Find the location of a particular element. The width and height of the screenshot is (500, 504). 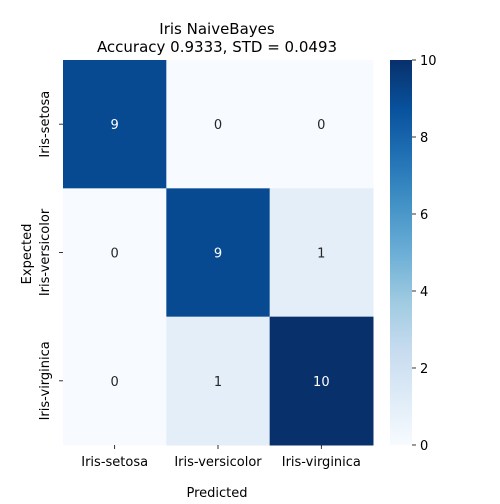

cell-value-1-2: 1 is located at coordinates (321, 253).